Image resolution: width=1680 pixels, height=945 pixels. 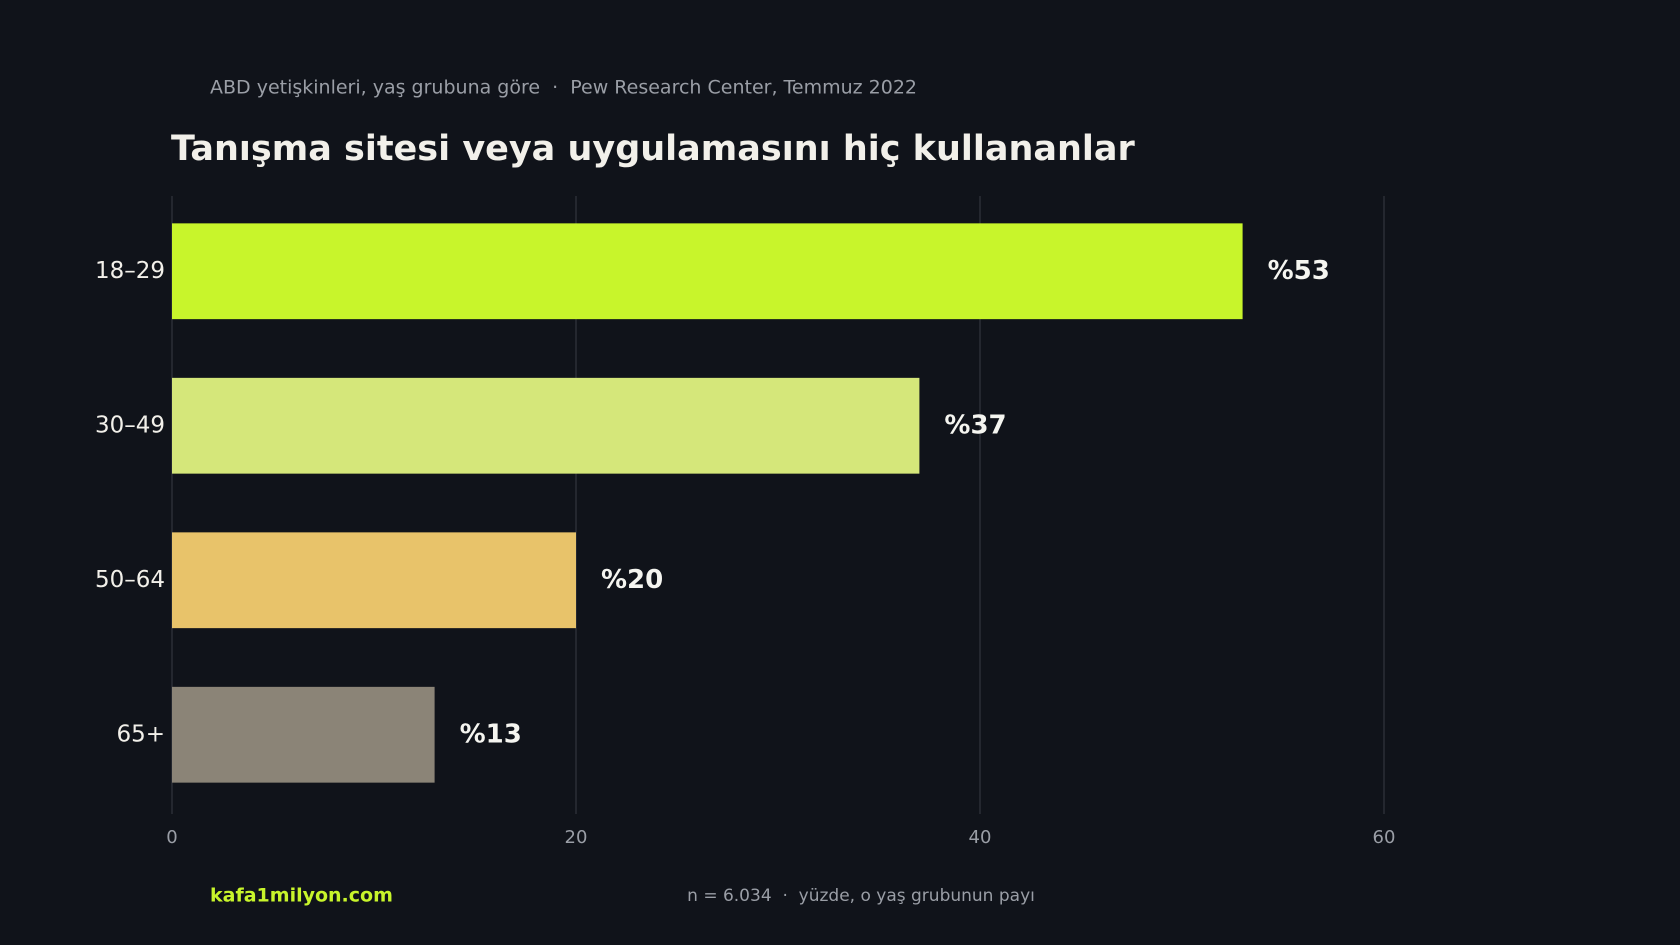 What do you see at coordinates (1384, 837) in the screenshot?
I see `x-tick-label: 60` at bounding box center [1384, 837].